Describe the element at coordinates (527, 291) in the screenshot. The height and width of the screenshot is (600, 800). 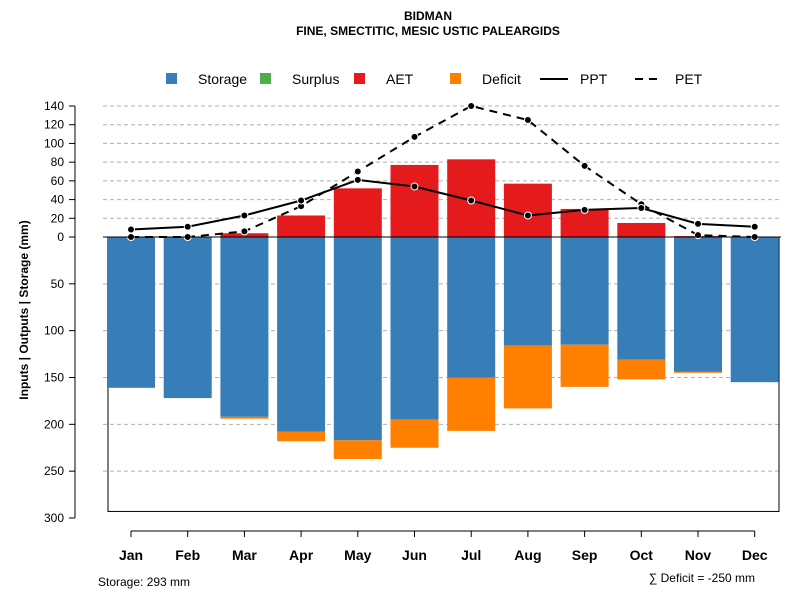
I see `storage-bar-Aug` at that location.